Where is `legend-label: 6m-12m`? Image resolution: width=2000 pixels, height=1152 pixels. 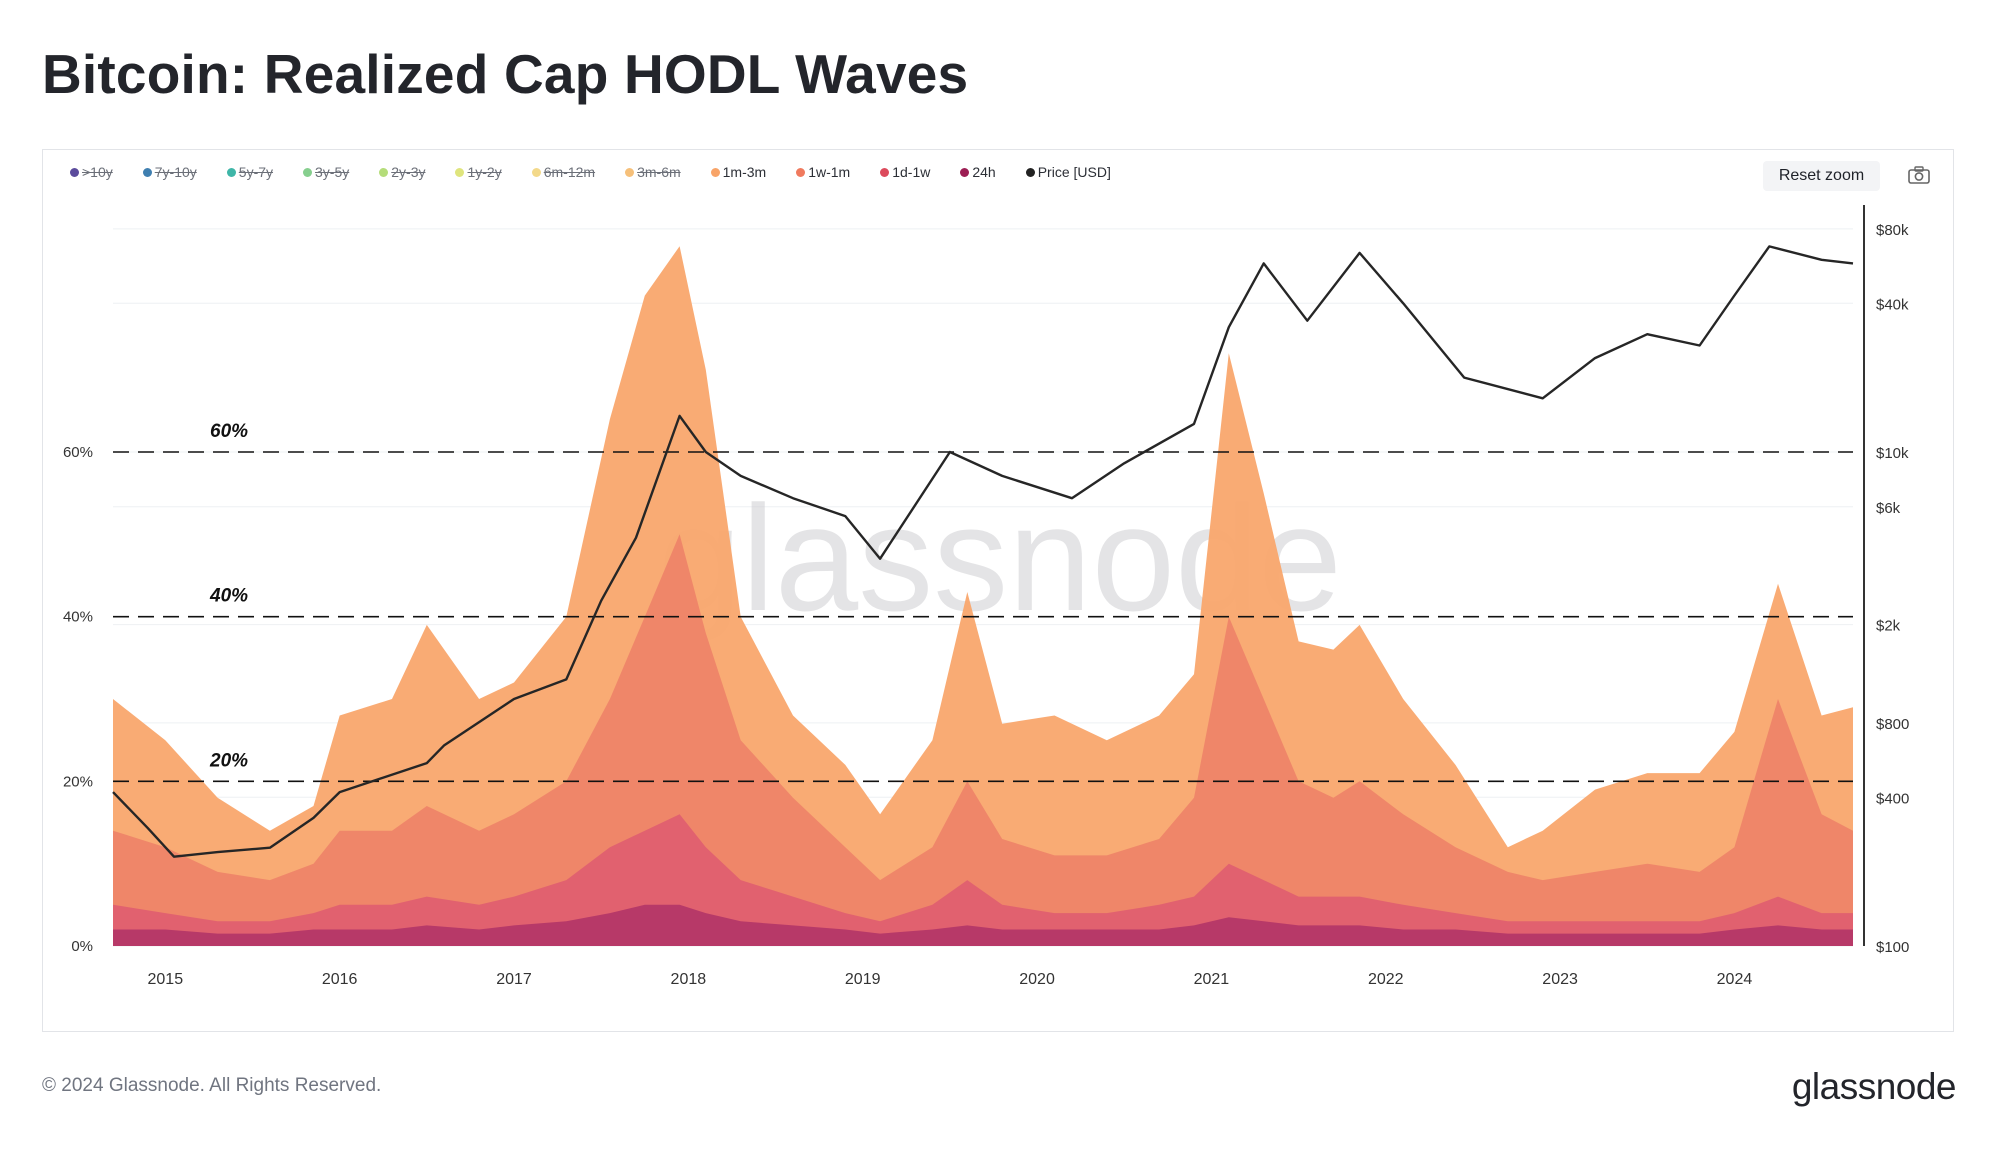
legend-label: 6m-12m is located at coordinates (569, 172).